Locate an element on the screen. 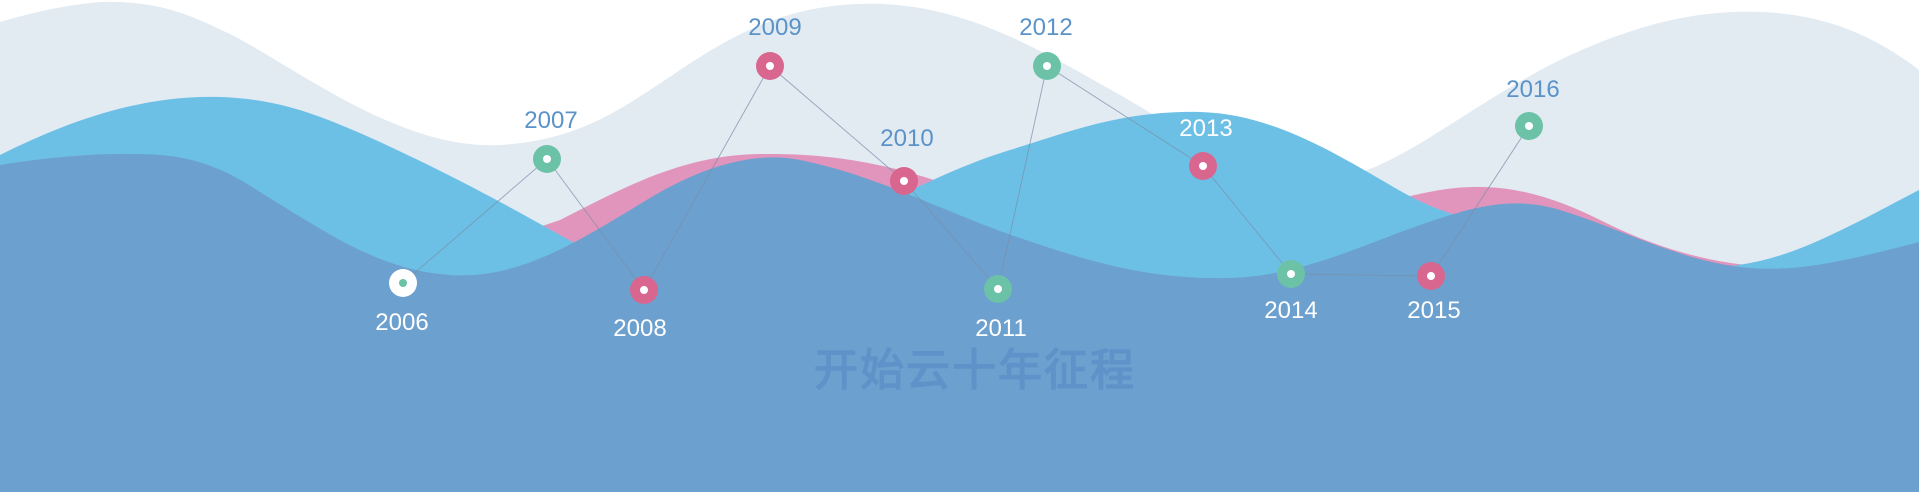 The width and height of the screenshot is (1919, 492). milestone-2012-green-ring-icon is located at coordinates (1047, 66).